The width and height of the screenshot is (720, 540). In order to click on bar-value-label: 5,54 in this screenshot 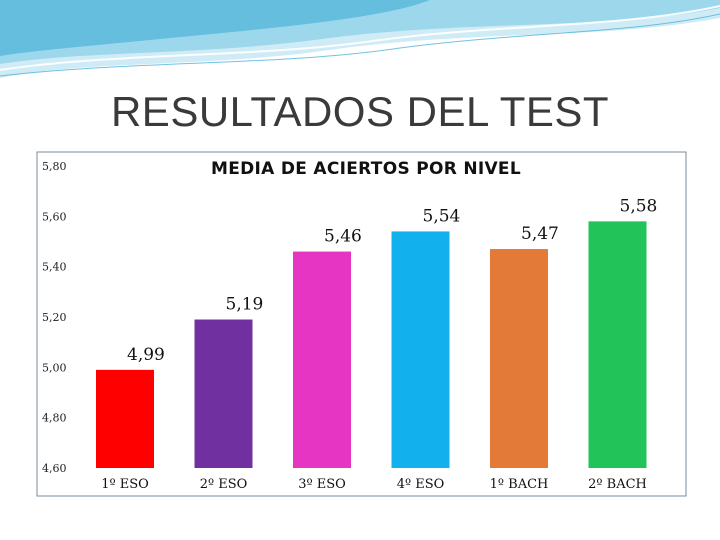, I will do `click(442, 216)`.